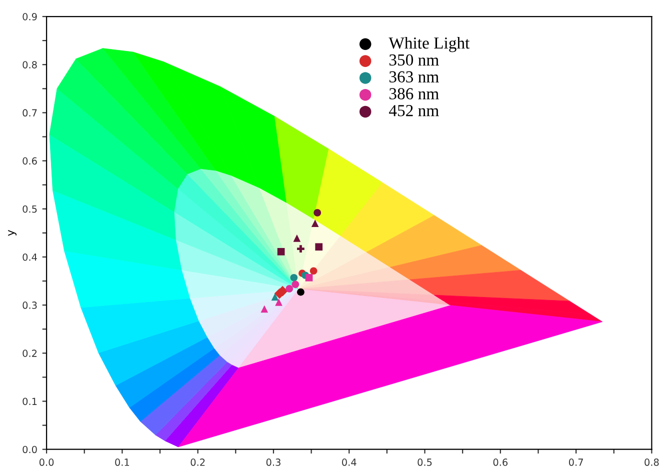 This screenshot has width=665, height=472. I want to click on x-tick-label: 0.0, so click(46, 462).